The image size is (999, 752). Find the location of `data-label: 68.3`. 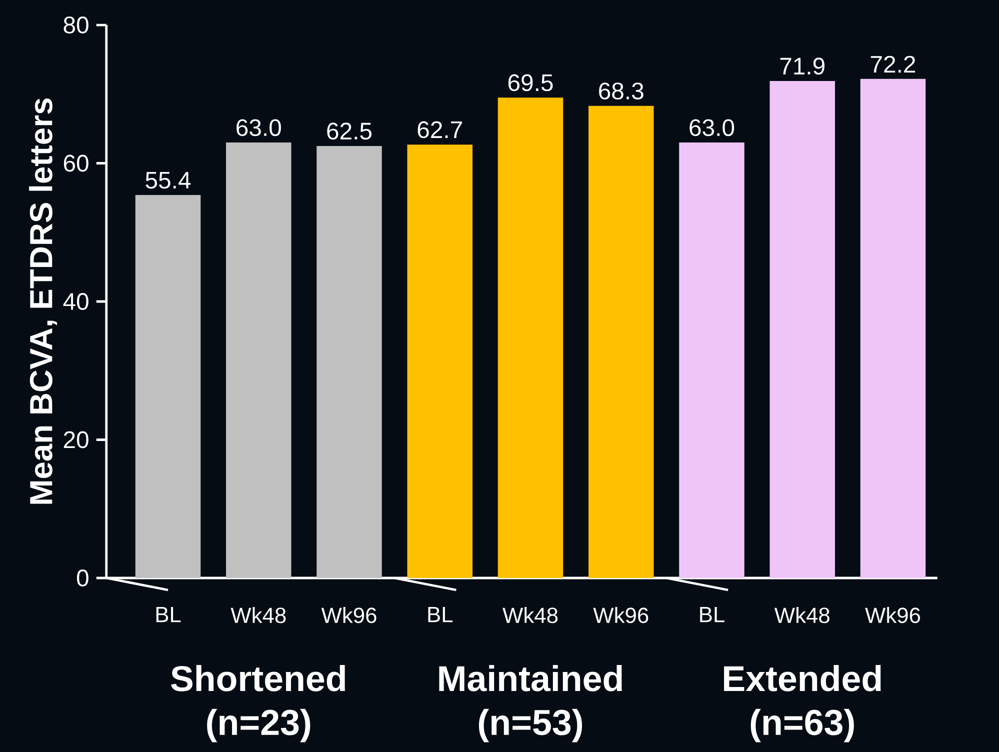

data-label: 68.3 is located at coordinates (621, 91).